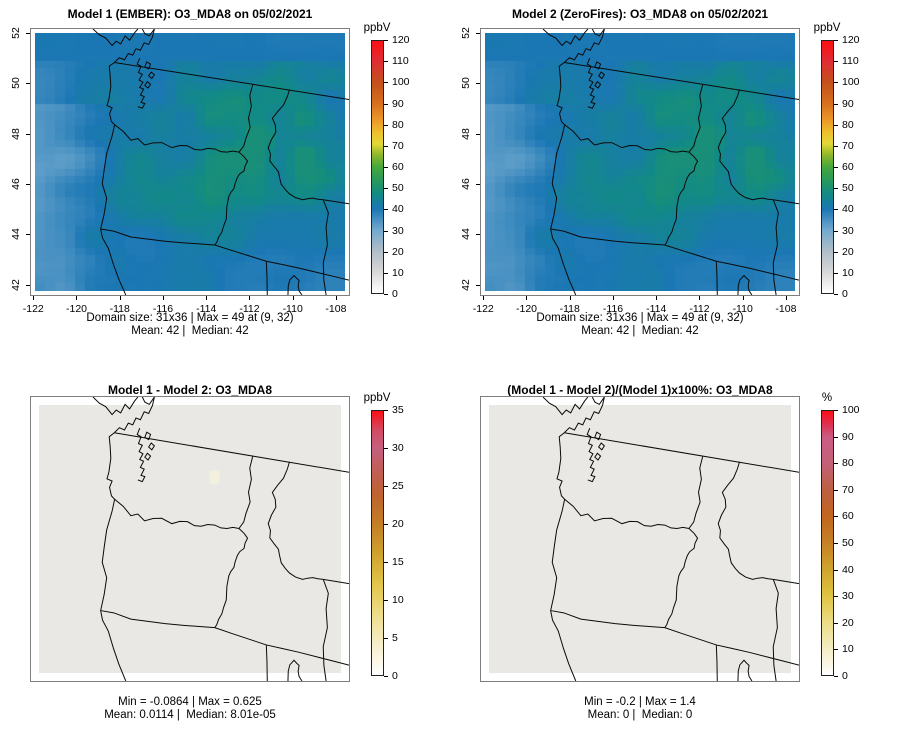 Image resolution: width=900 pixels, height=752 pixels. Describe the element at coordinates (336, 202) in the screenshot. I see `mt-wy-border` at that location.